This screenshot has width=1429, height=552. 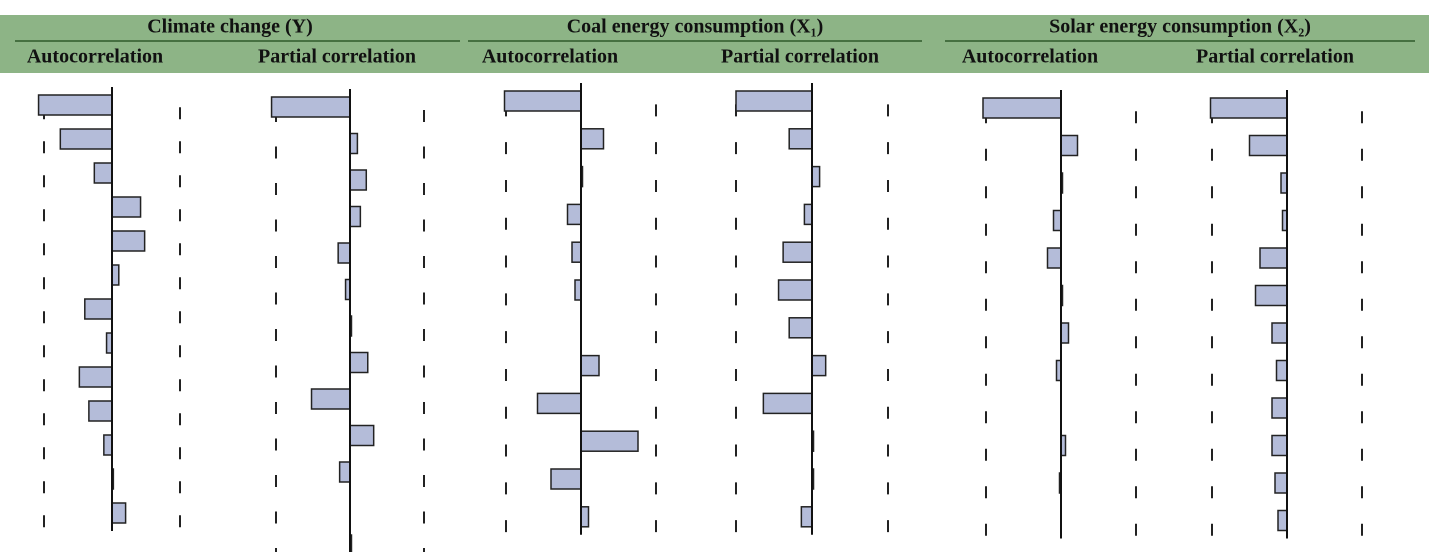 I want to click on header-band, so click(x=714, y=44).